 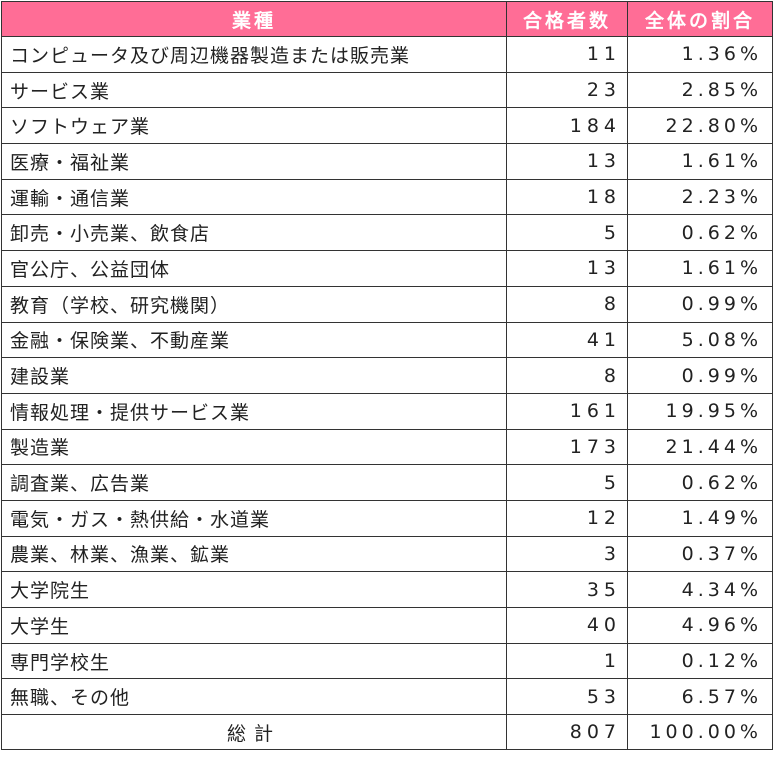 I want to click on table-row: 官公庁、公益団体 13 1.61%, so click(x=387, y=268).